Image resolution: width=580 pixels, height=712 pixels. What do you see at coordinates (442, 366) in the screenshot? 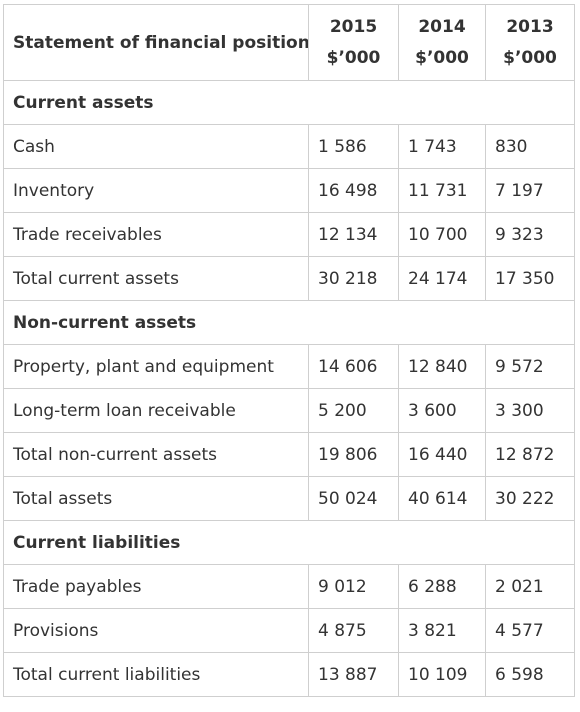
I see `value-cell: 12 840` at bounding box center [442, 366].